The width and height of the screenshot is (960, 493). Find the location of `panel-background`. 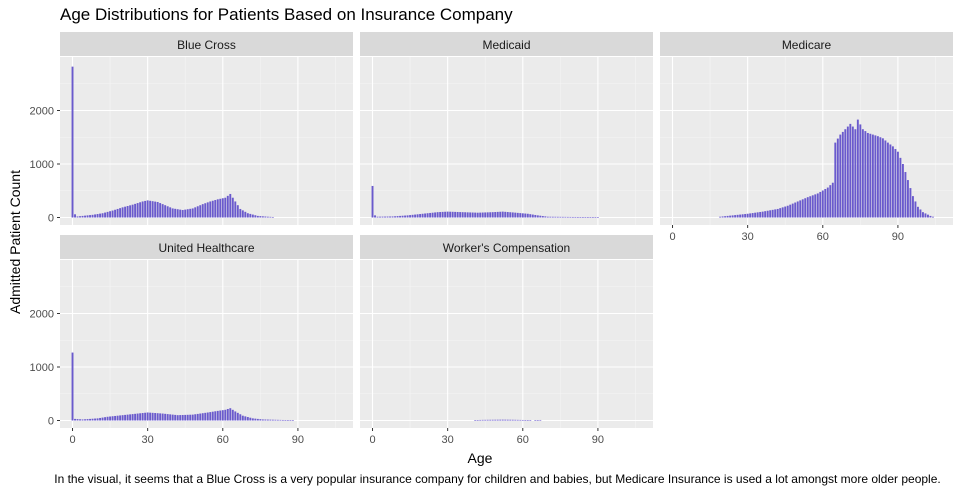

panel-background is located at coordinates (506, 344).